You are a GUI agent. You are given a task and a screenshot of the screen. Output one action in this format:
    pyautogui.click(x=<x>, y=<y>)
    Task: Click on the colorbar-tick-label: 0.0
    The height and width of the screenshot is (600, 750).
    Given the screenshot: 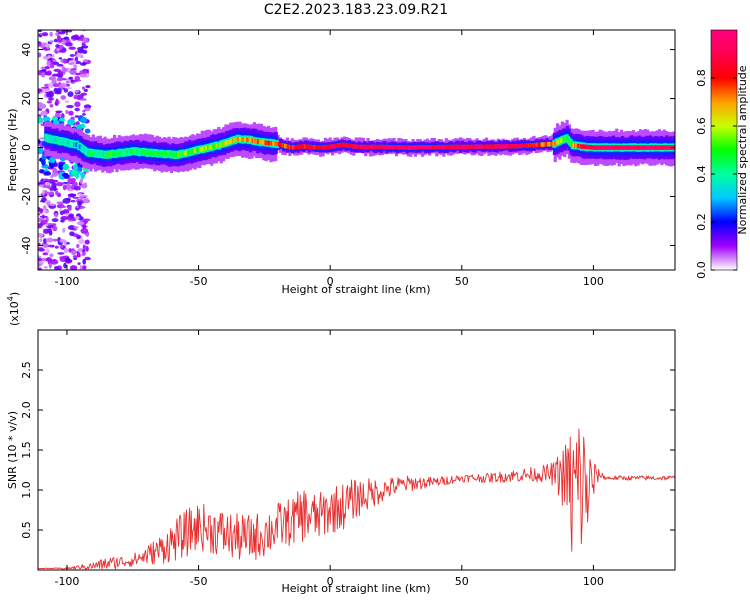 What is the action you would take?
    pyautogui.click(x=701, y=270)
    